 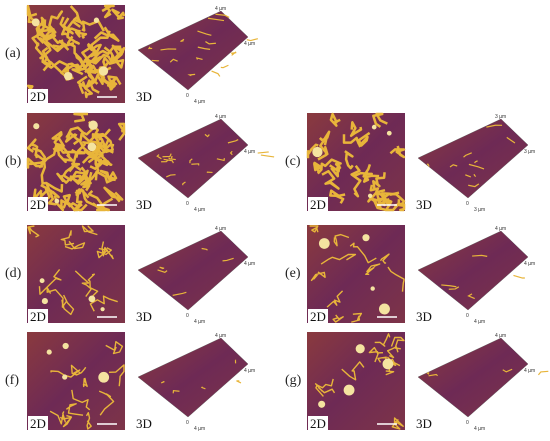 What do you see at coordinates (293, 380) in the screenshot?
I see `panel-label: (g)` at bounding box center [293, 380].